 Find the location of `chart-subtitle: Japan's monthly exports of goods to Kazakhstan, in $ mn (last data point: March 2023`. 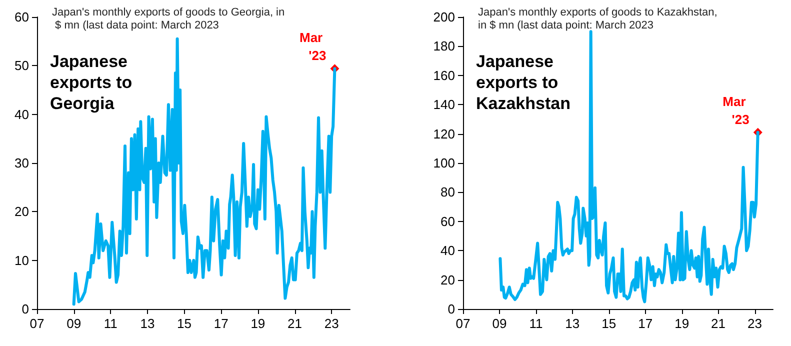

chart-subtitle: Japan's monthly exports of goods to Kazakhstan, in $ mn (last data point: March 2023 is located at coordinates (599, 19).